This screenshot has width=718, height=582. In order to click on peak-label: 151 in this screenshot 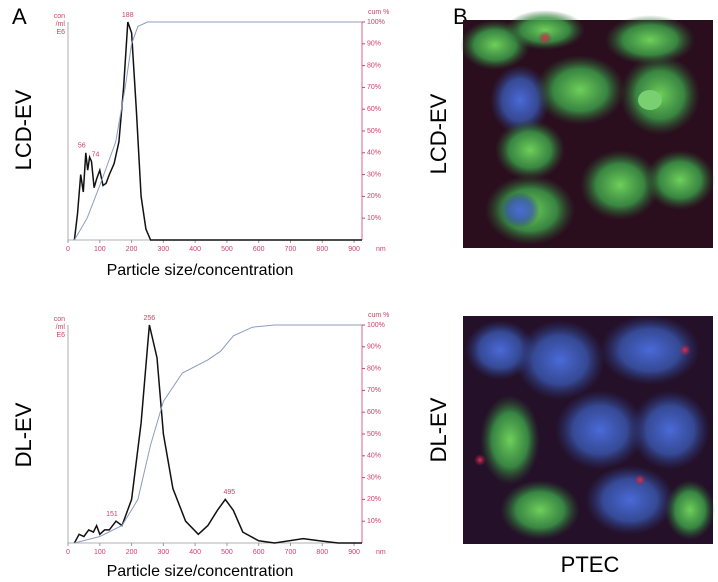, I will do `click(112, 514)`.